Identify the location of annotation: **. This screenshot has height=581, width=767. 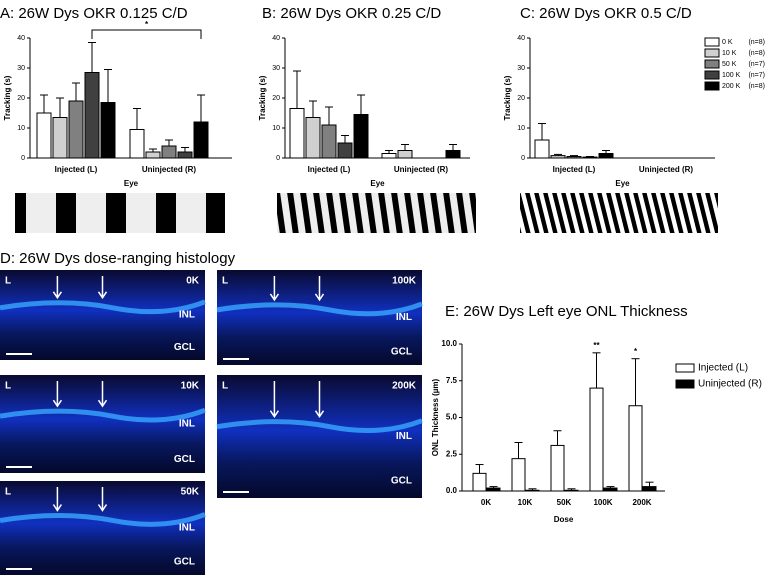
(596, 345).